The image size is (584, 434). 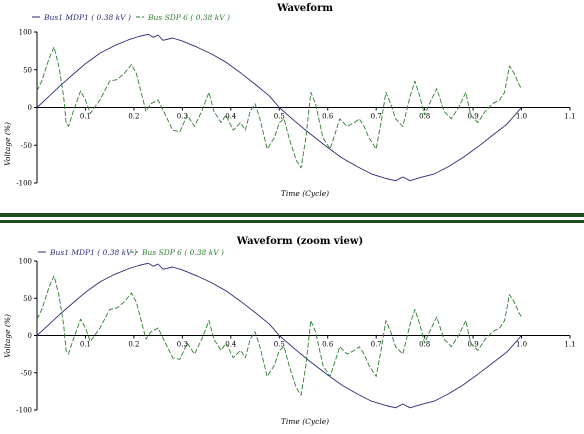 What do you see at coordinates (304, 8) in the screenshot?
I see `chart-title: Waveform` at bounding box center [304, 8].